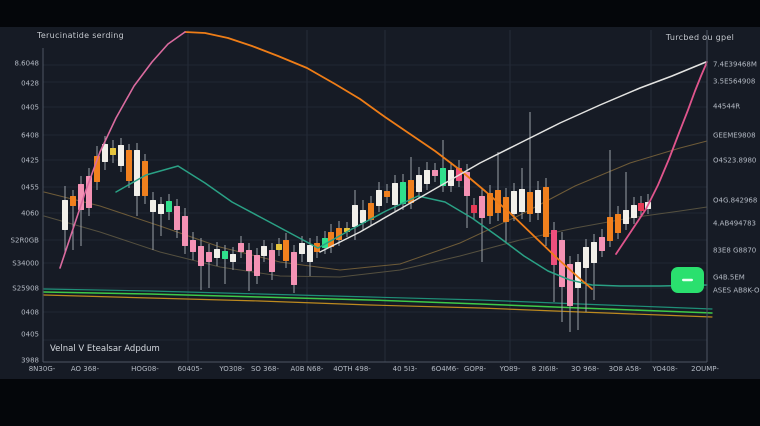  I want to click on y-axis-right-label: 7.4E39468M, so click(735, 65).